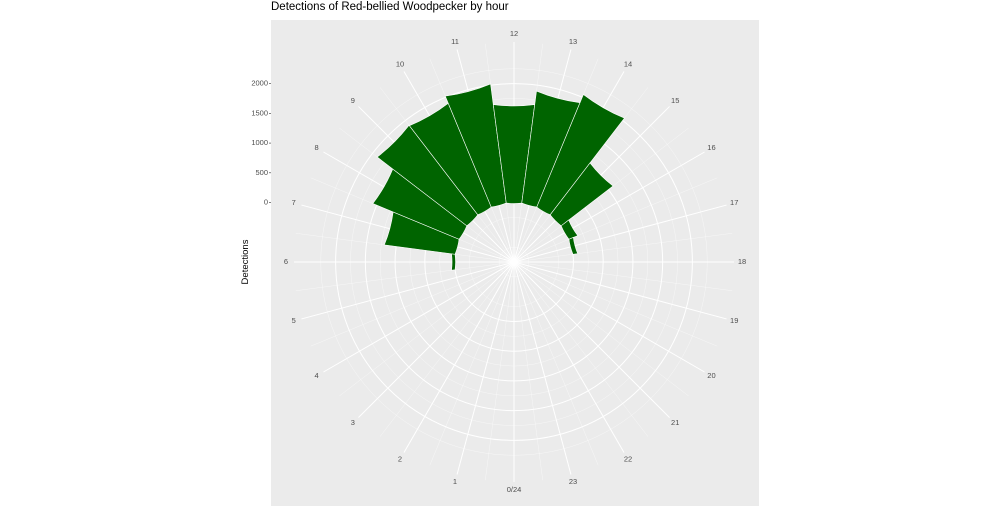 The height and width of the screenshot is (526, 1000). I want to click on hour-tick-label: 12, so click(514, 33).